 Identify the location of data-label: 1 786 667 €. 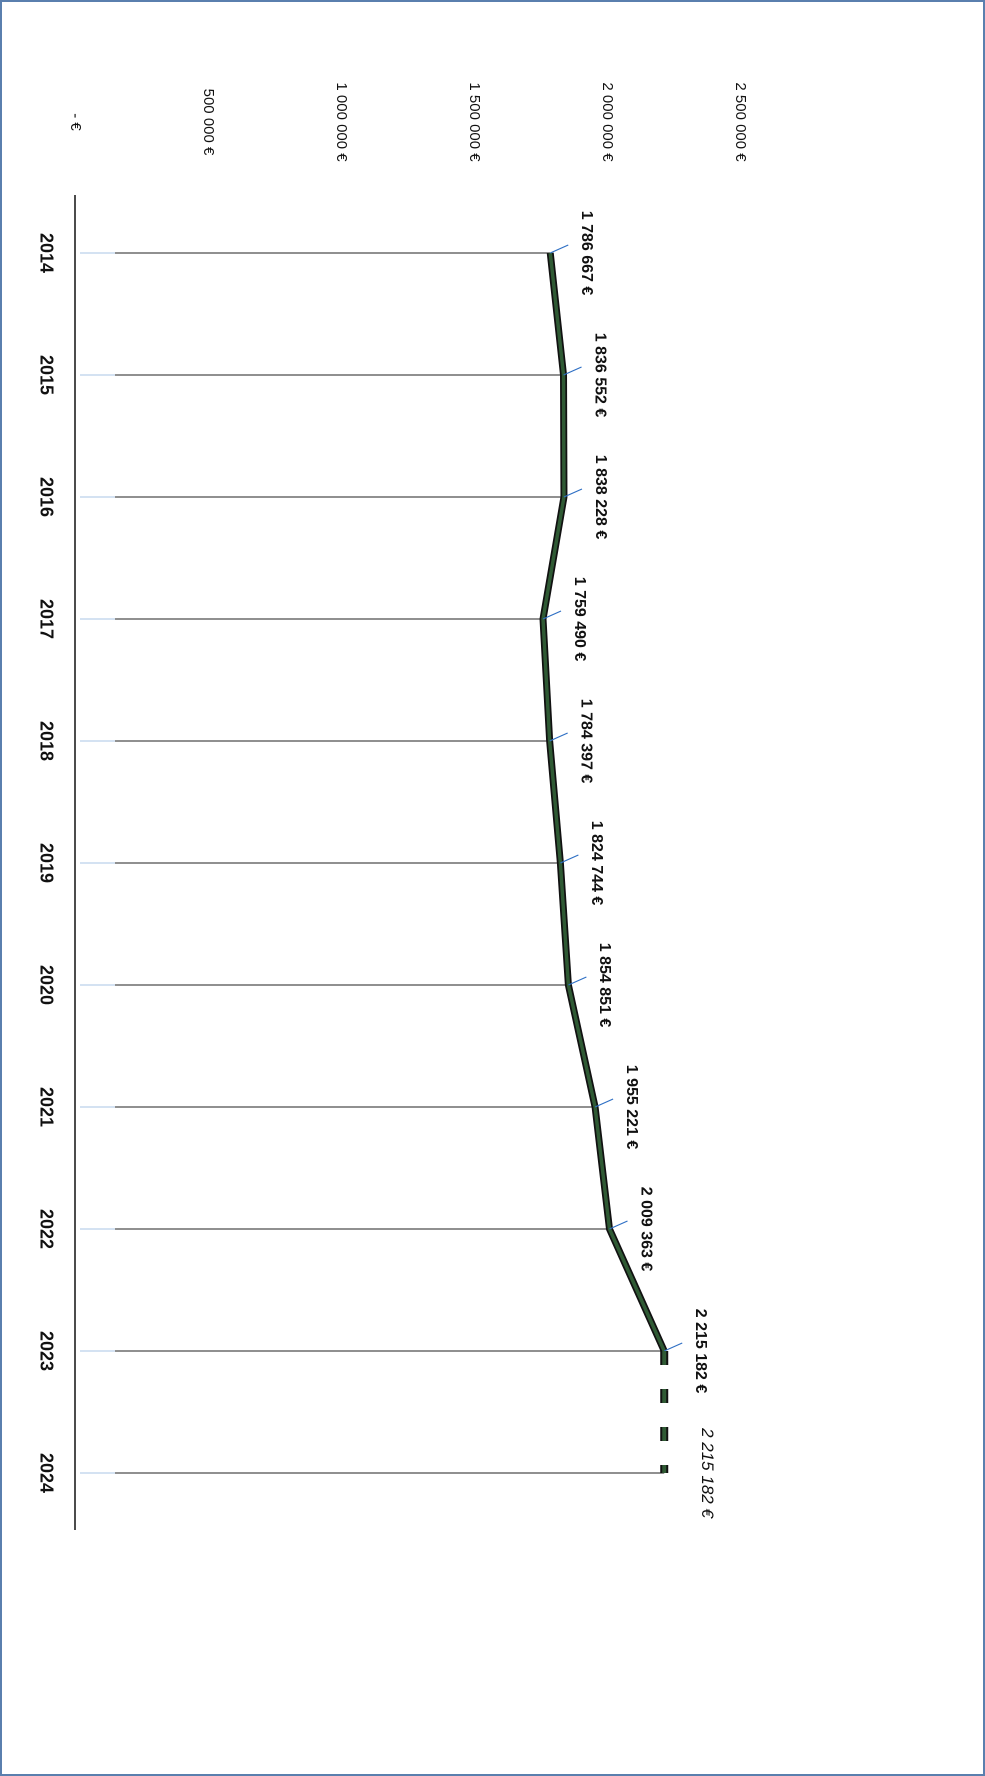
(586, 253).